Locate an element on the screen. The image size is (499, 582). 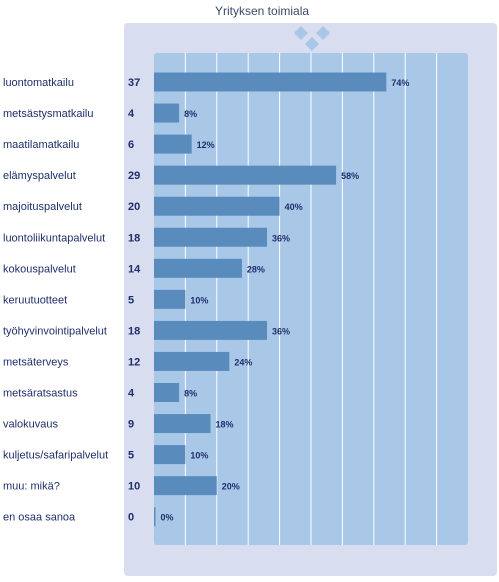
category-label: elämyspalvelut is located at coordinates (39, 176).